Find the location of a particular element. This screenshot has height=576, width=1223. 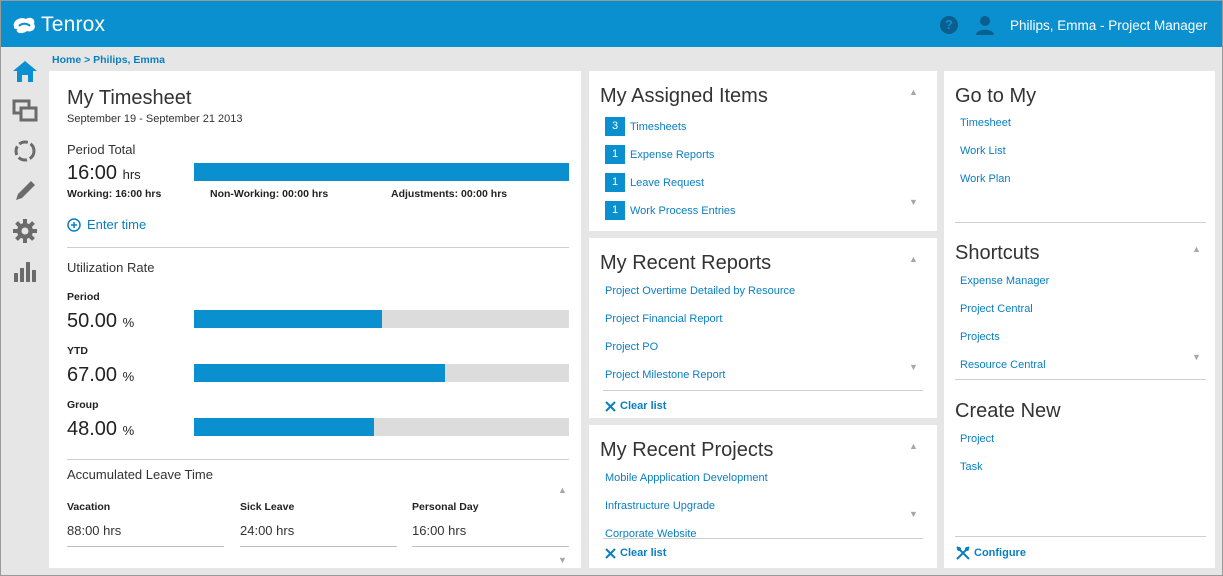

assigned-item-work-process: Work Process Entries is located at coordinates (683, 211).